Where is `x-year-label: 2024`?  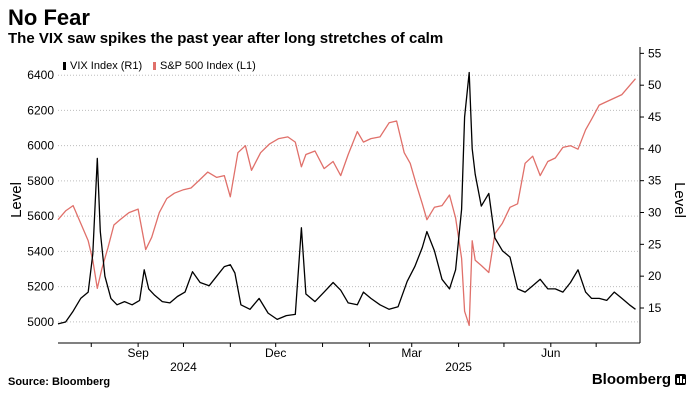 x-year-label: 2024 is located at coordinates (183, 367).